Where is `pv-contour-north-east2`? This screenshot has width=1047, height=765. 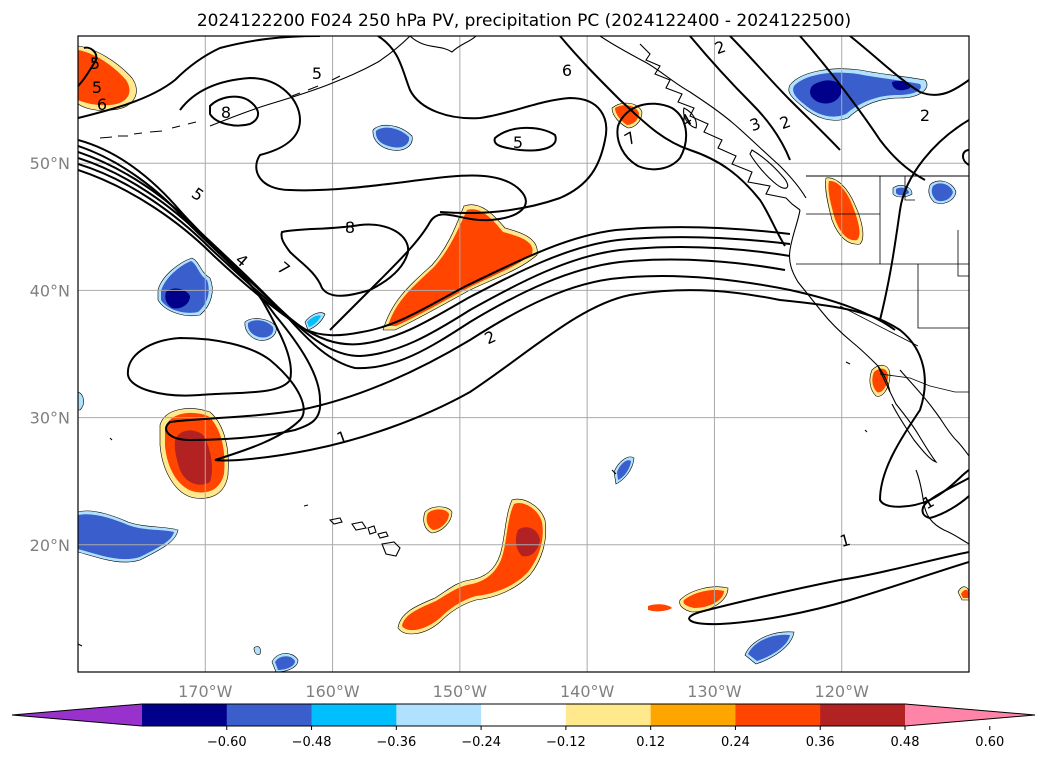
pv-contour-north-east2 is located at coordinates (740, 98).